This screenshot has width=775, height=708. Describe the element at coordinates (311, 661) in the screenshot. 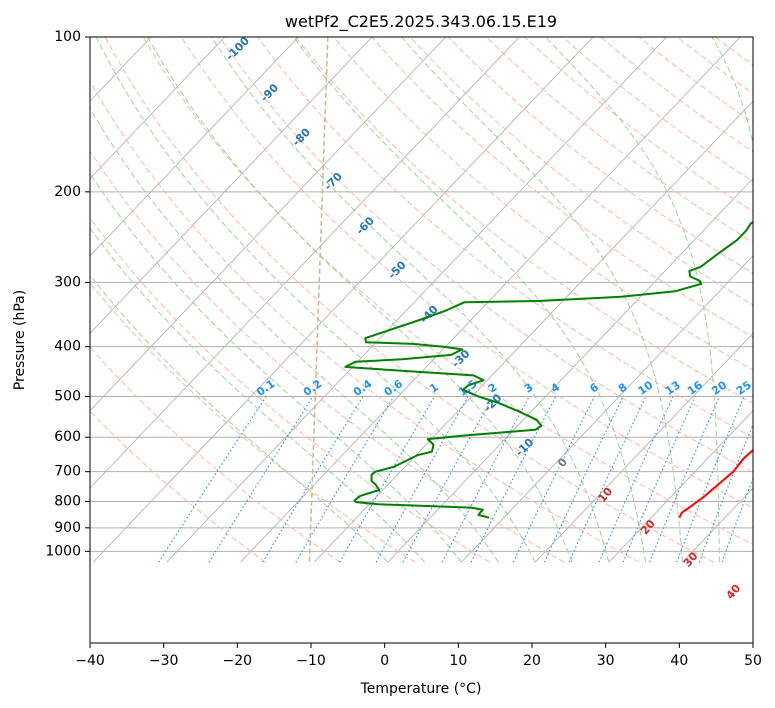

I see `x-tick-label: −10` at that location.